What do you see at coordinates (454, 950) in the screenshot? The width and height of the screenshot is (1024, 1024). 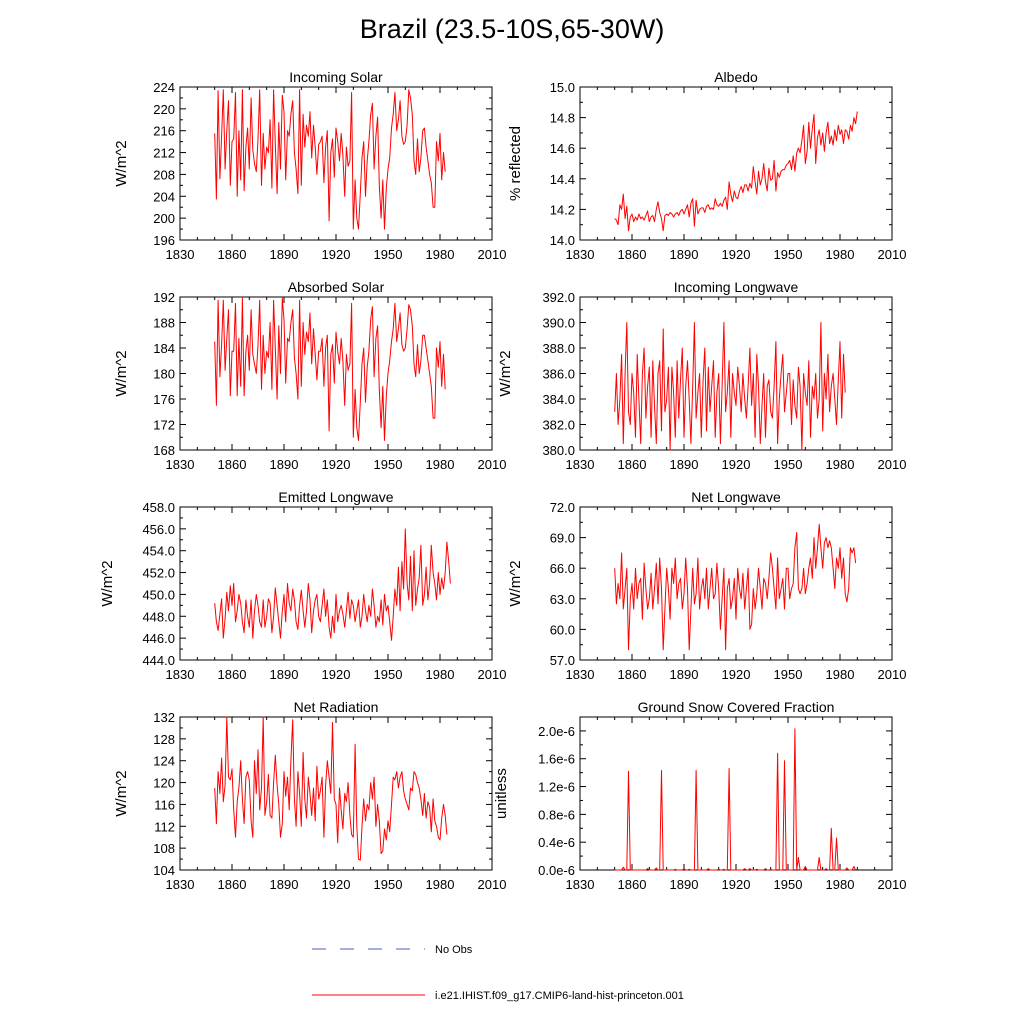 I see `legend-no-obs-label: No Obs` at bounding box center [454, 950].